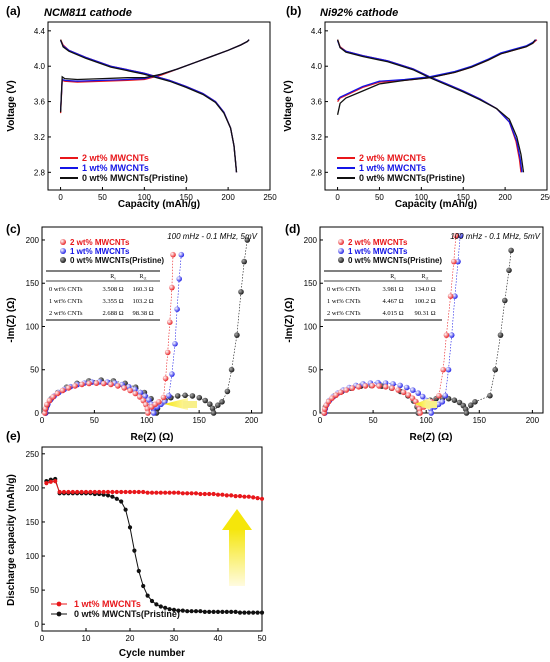 The image size is (550, 662). I want to click on x-tick-label: 50, so click(94, 420).